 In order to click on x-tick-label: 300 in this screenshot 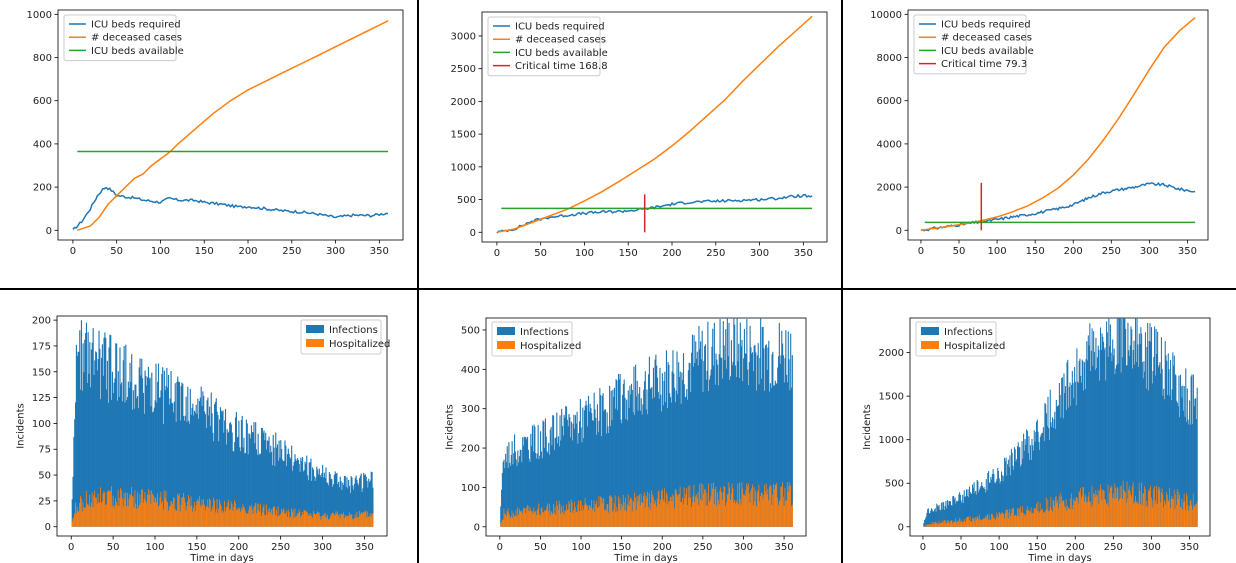, I will do `click(1149, 251)`.